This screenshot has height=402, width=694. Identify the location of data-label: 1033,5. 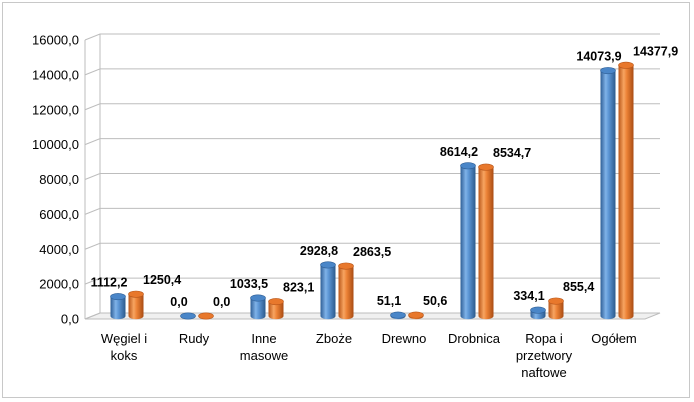
(249, 284).